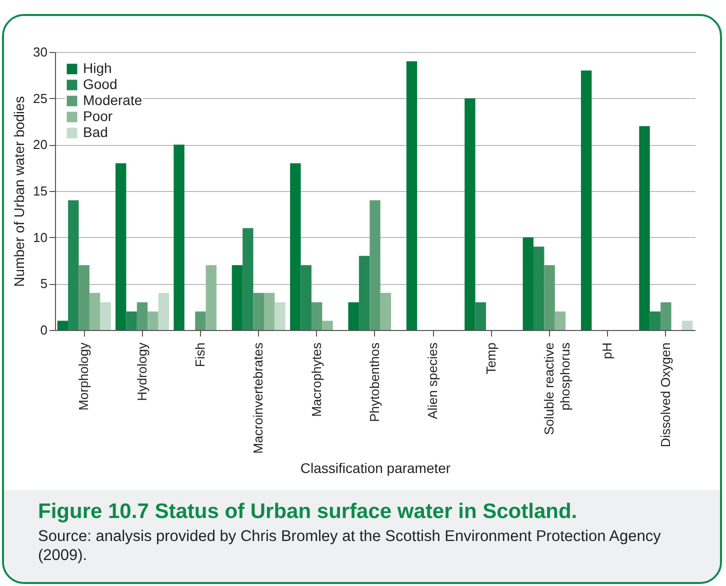 The height and width of the screenshot is (586, 726). What do you see at coordinates (19, 191) in the screenshot?
I see `y-axis-title: Number of Urban water bodies` at bounding box center [19, 191].